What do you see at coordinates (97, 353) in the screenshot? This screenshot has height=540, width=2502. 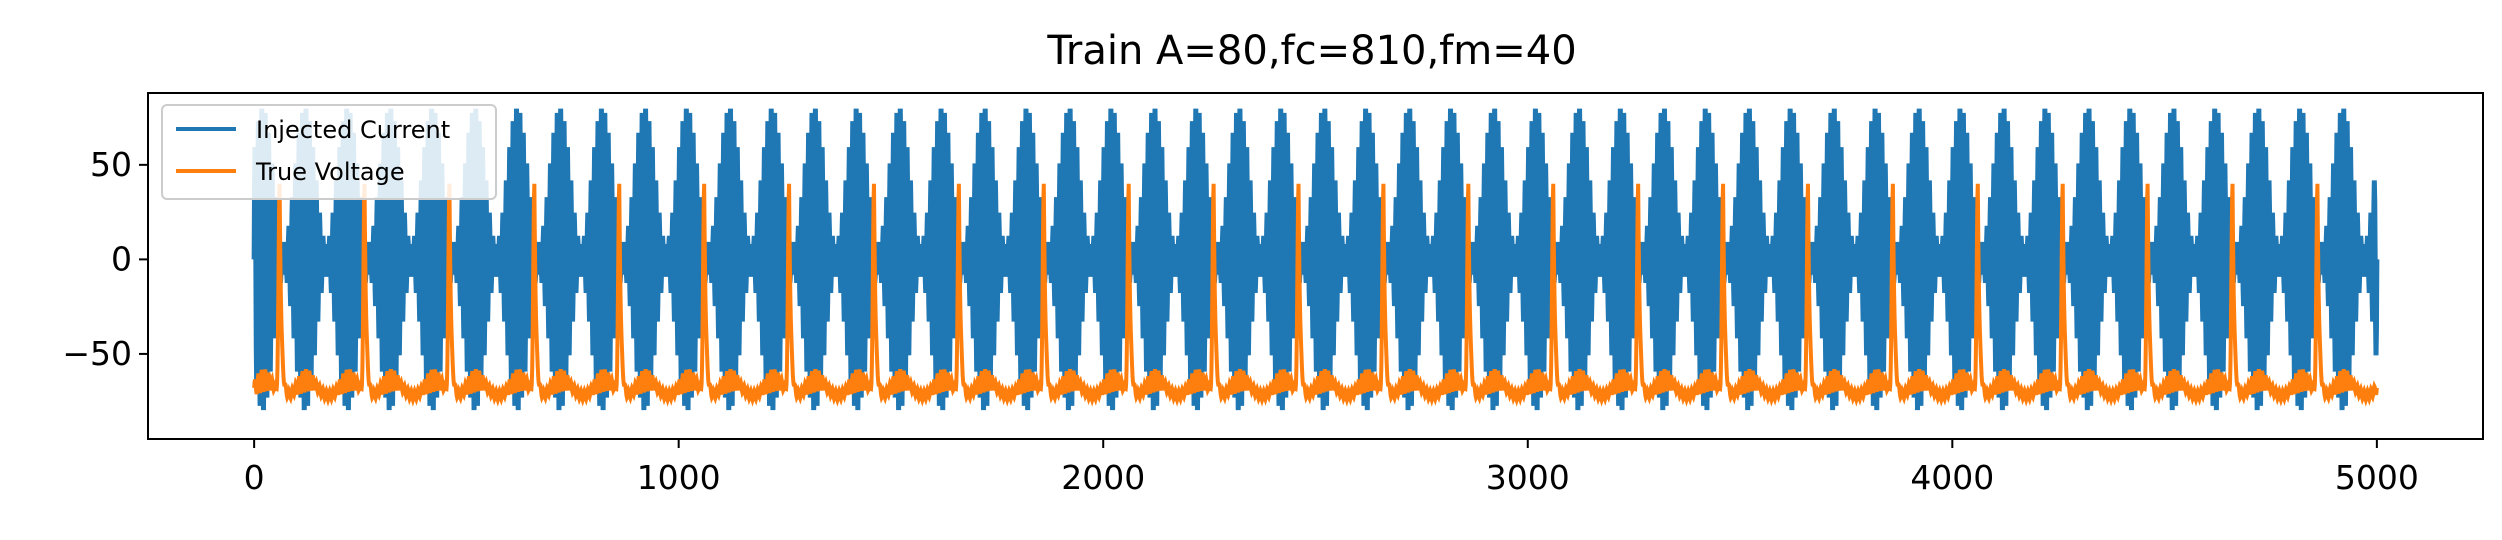 I see `y-tick-label: −50` at bounding box center [97, 353].